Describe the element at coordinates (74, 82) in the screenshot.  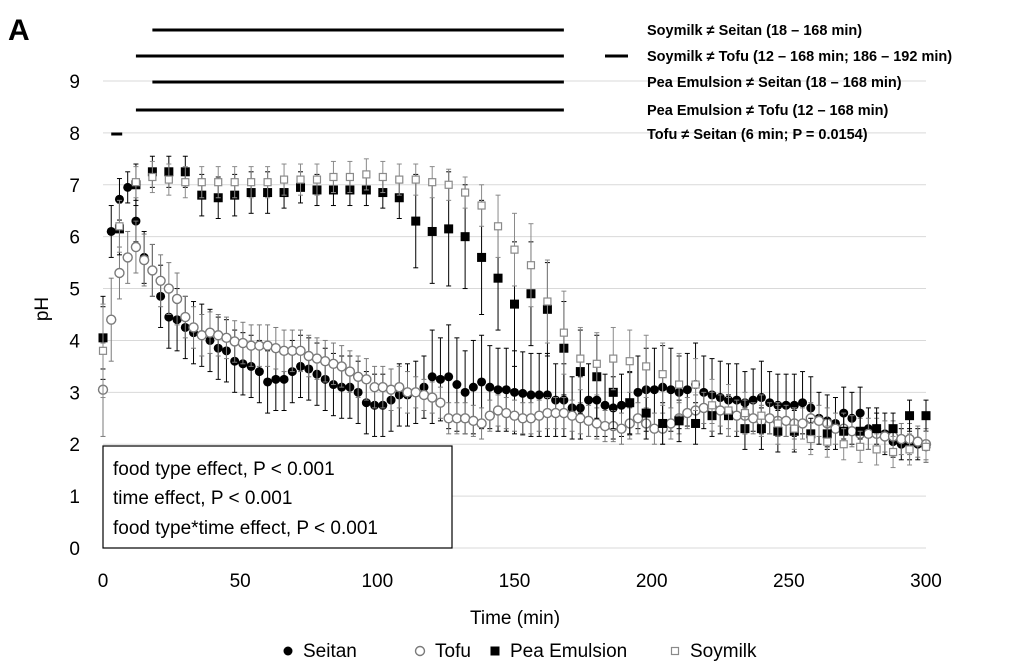
I see `y-tick-label: 9` at that location.